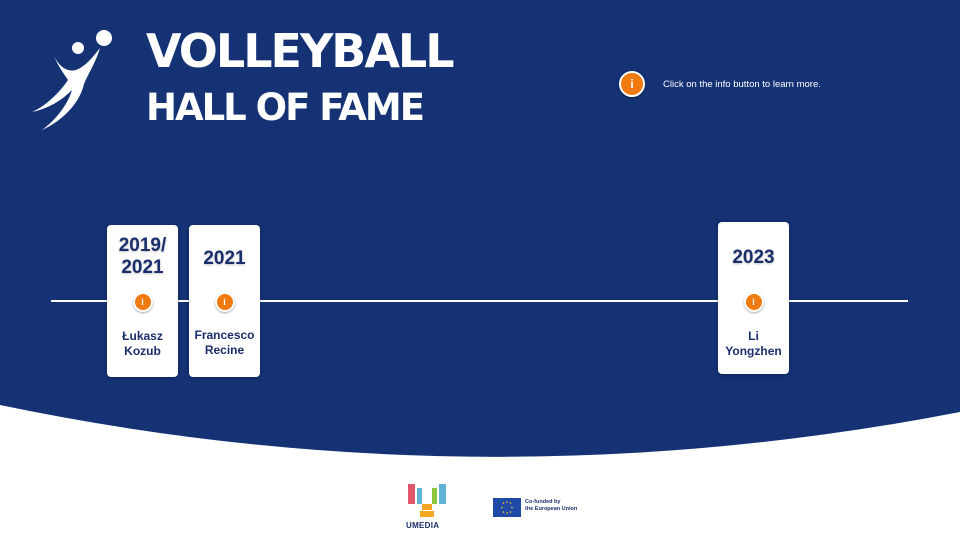  What do you see at coordinates (753, 257) in the screenshot?
I see `card-year: 2023` at bounding box center [753, 257].